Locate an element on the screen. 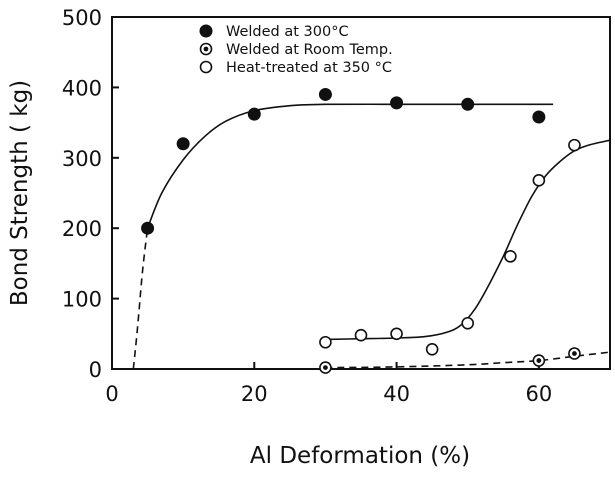 This screenshot has height=478, width=615. y-tick-label-200: 200 is located at coordinates (82, 229).